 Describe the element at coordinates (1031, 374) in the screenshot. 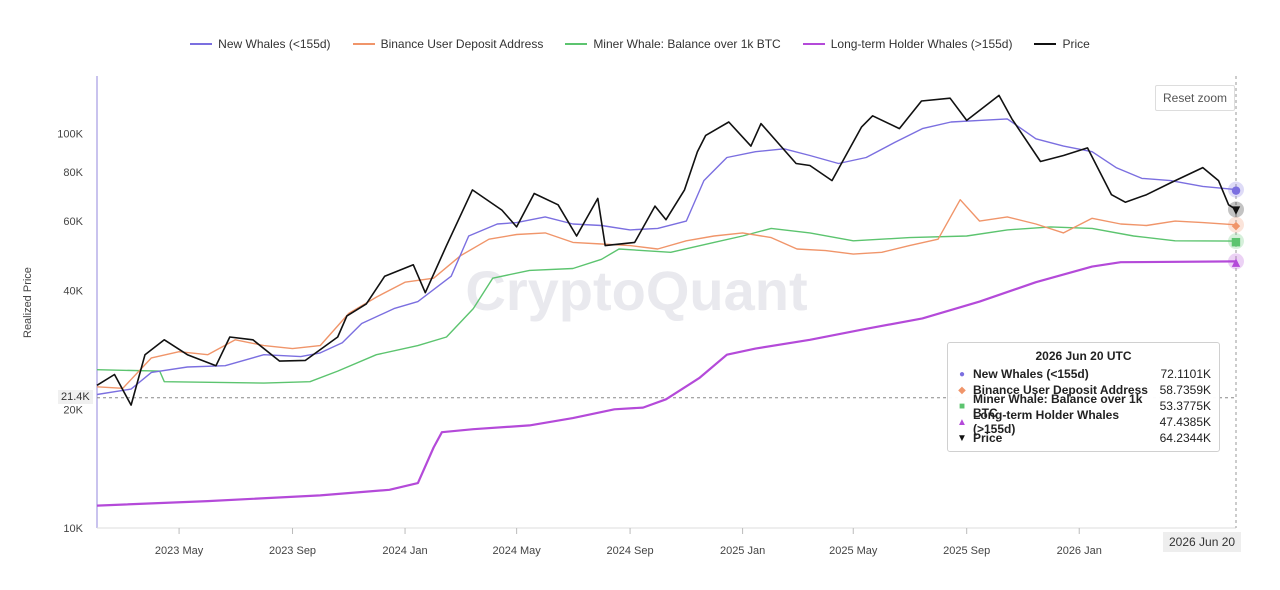

I see `tooltip-series-name: New Whales (<155d)` at that location.